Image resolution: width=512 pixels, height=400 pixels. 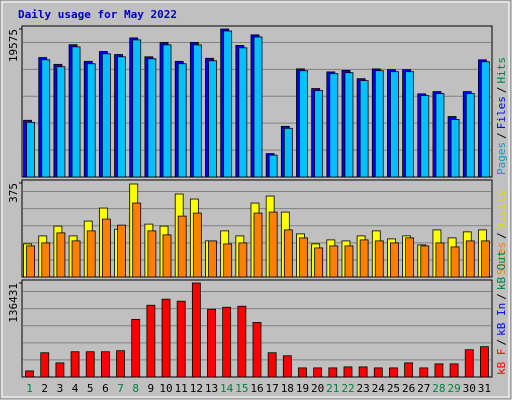 I want to click on x-tick-label: 6, so click(x=105, y=388).